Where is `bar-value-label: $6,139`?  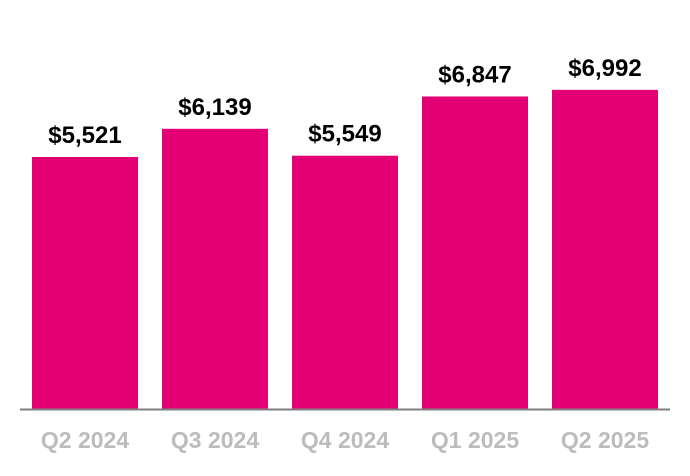 bar-value-label: $6,139 is located at coordinates (214, 107).